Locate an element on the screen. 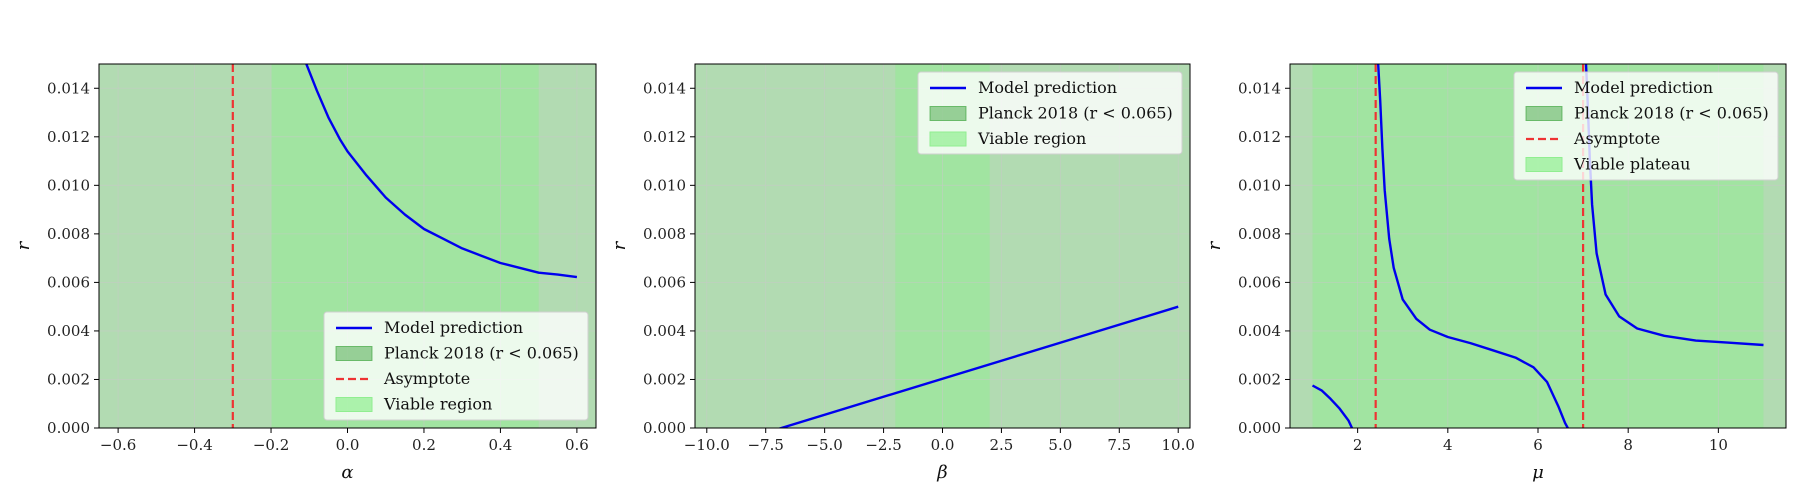 Image resolution: width=1800 pixels, height=500 pixels. x-tick-label: 0.6 is located at coordinates (577, 445).